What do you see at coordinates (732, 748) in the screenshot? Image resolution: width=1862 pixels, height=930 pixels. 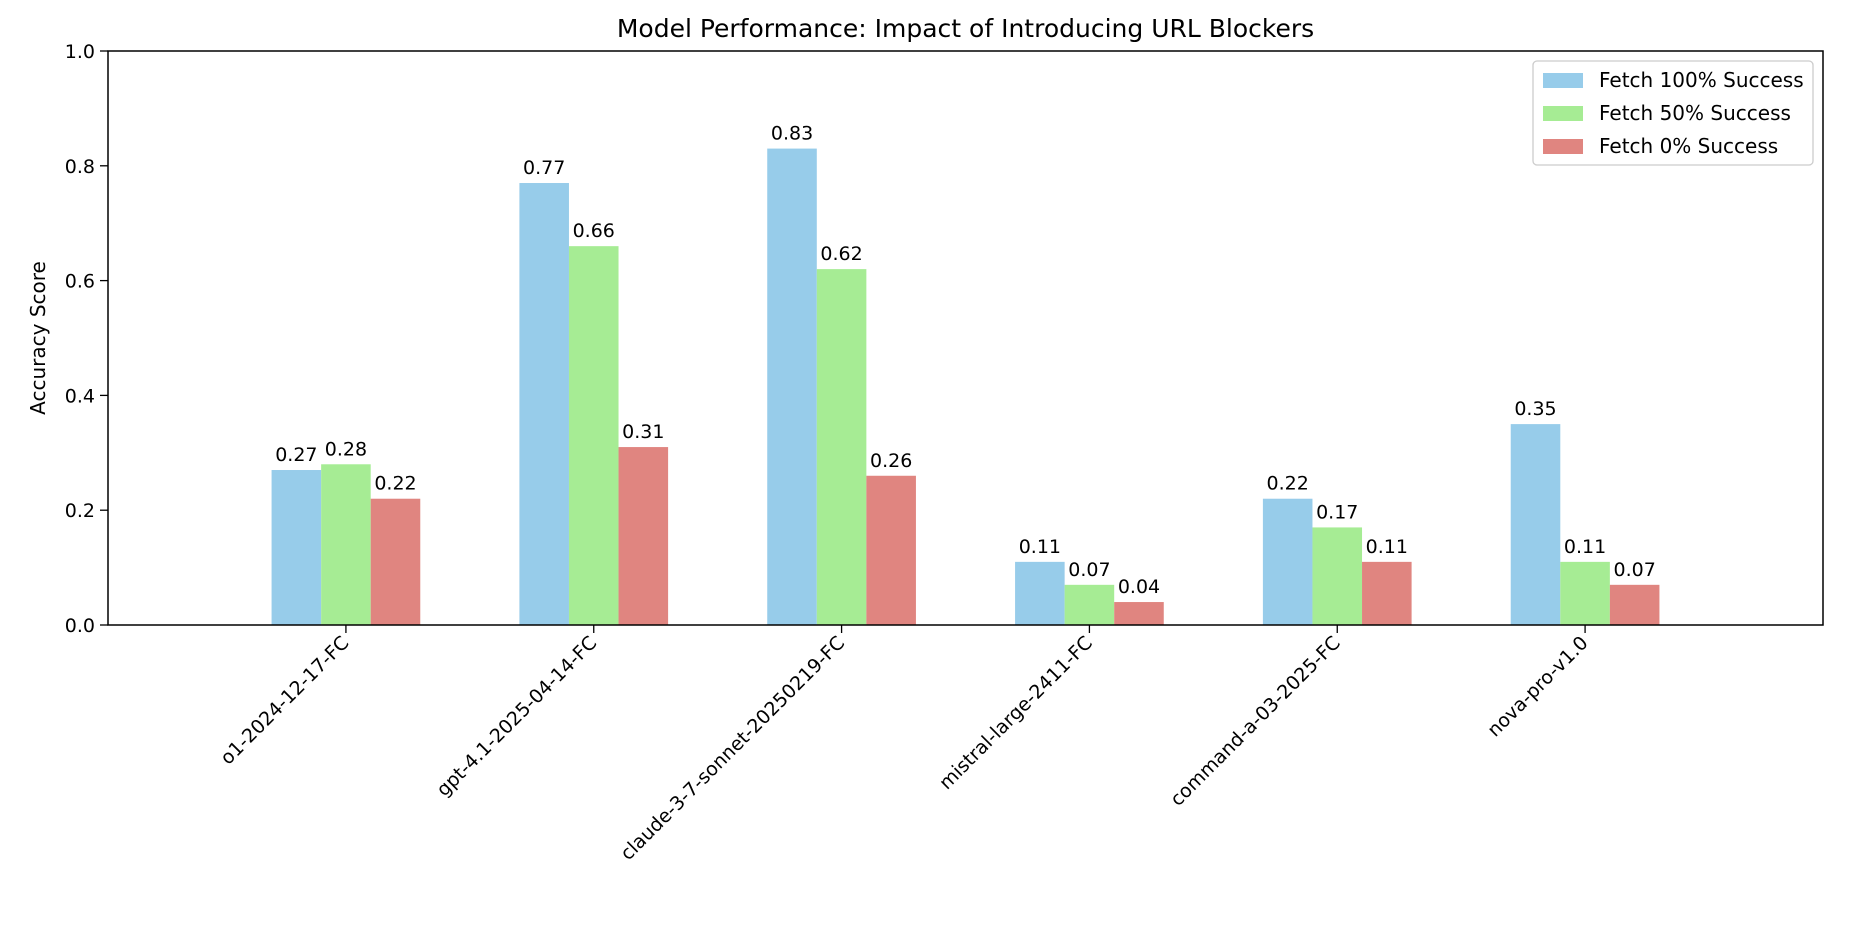 I see `x-tick-label: claude-3-7-sonnet-20250219-FC` at bounding box center [732, 748].